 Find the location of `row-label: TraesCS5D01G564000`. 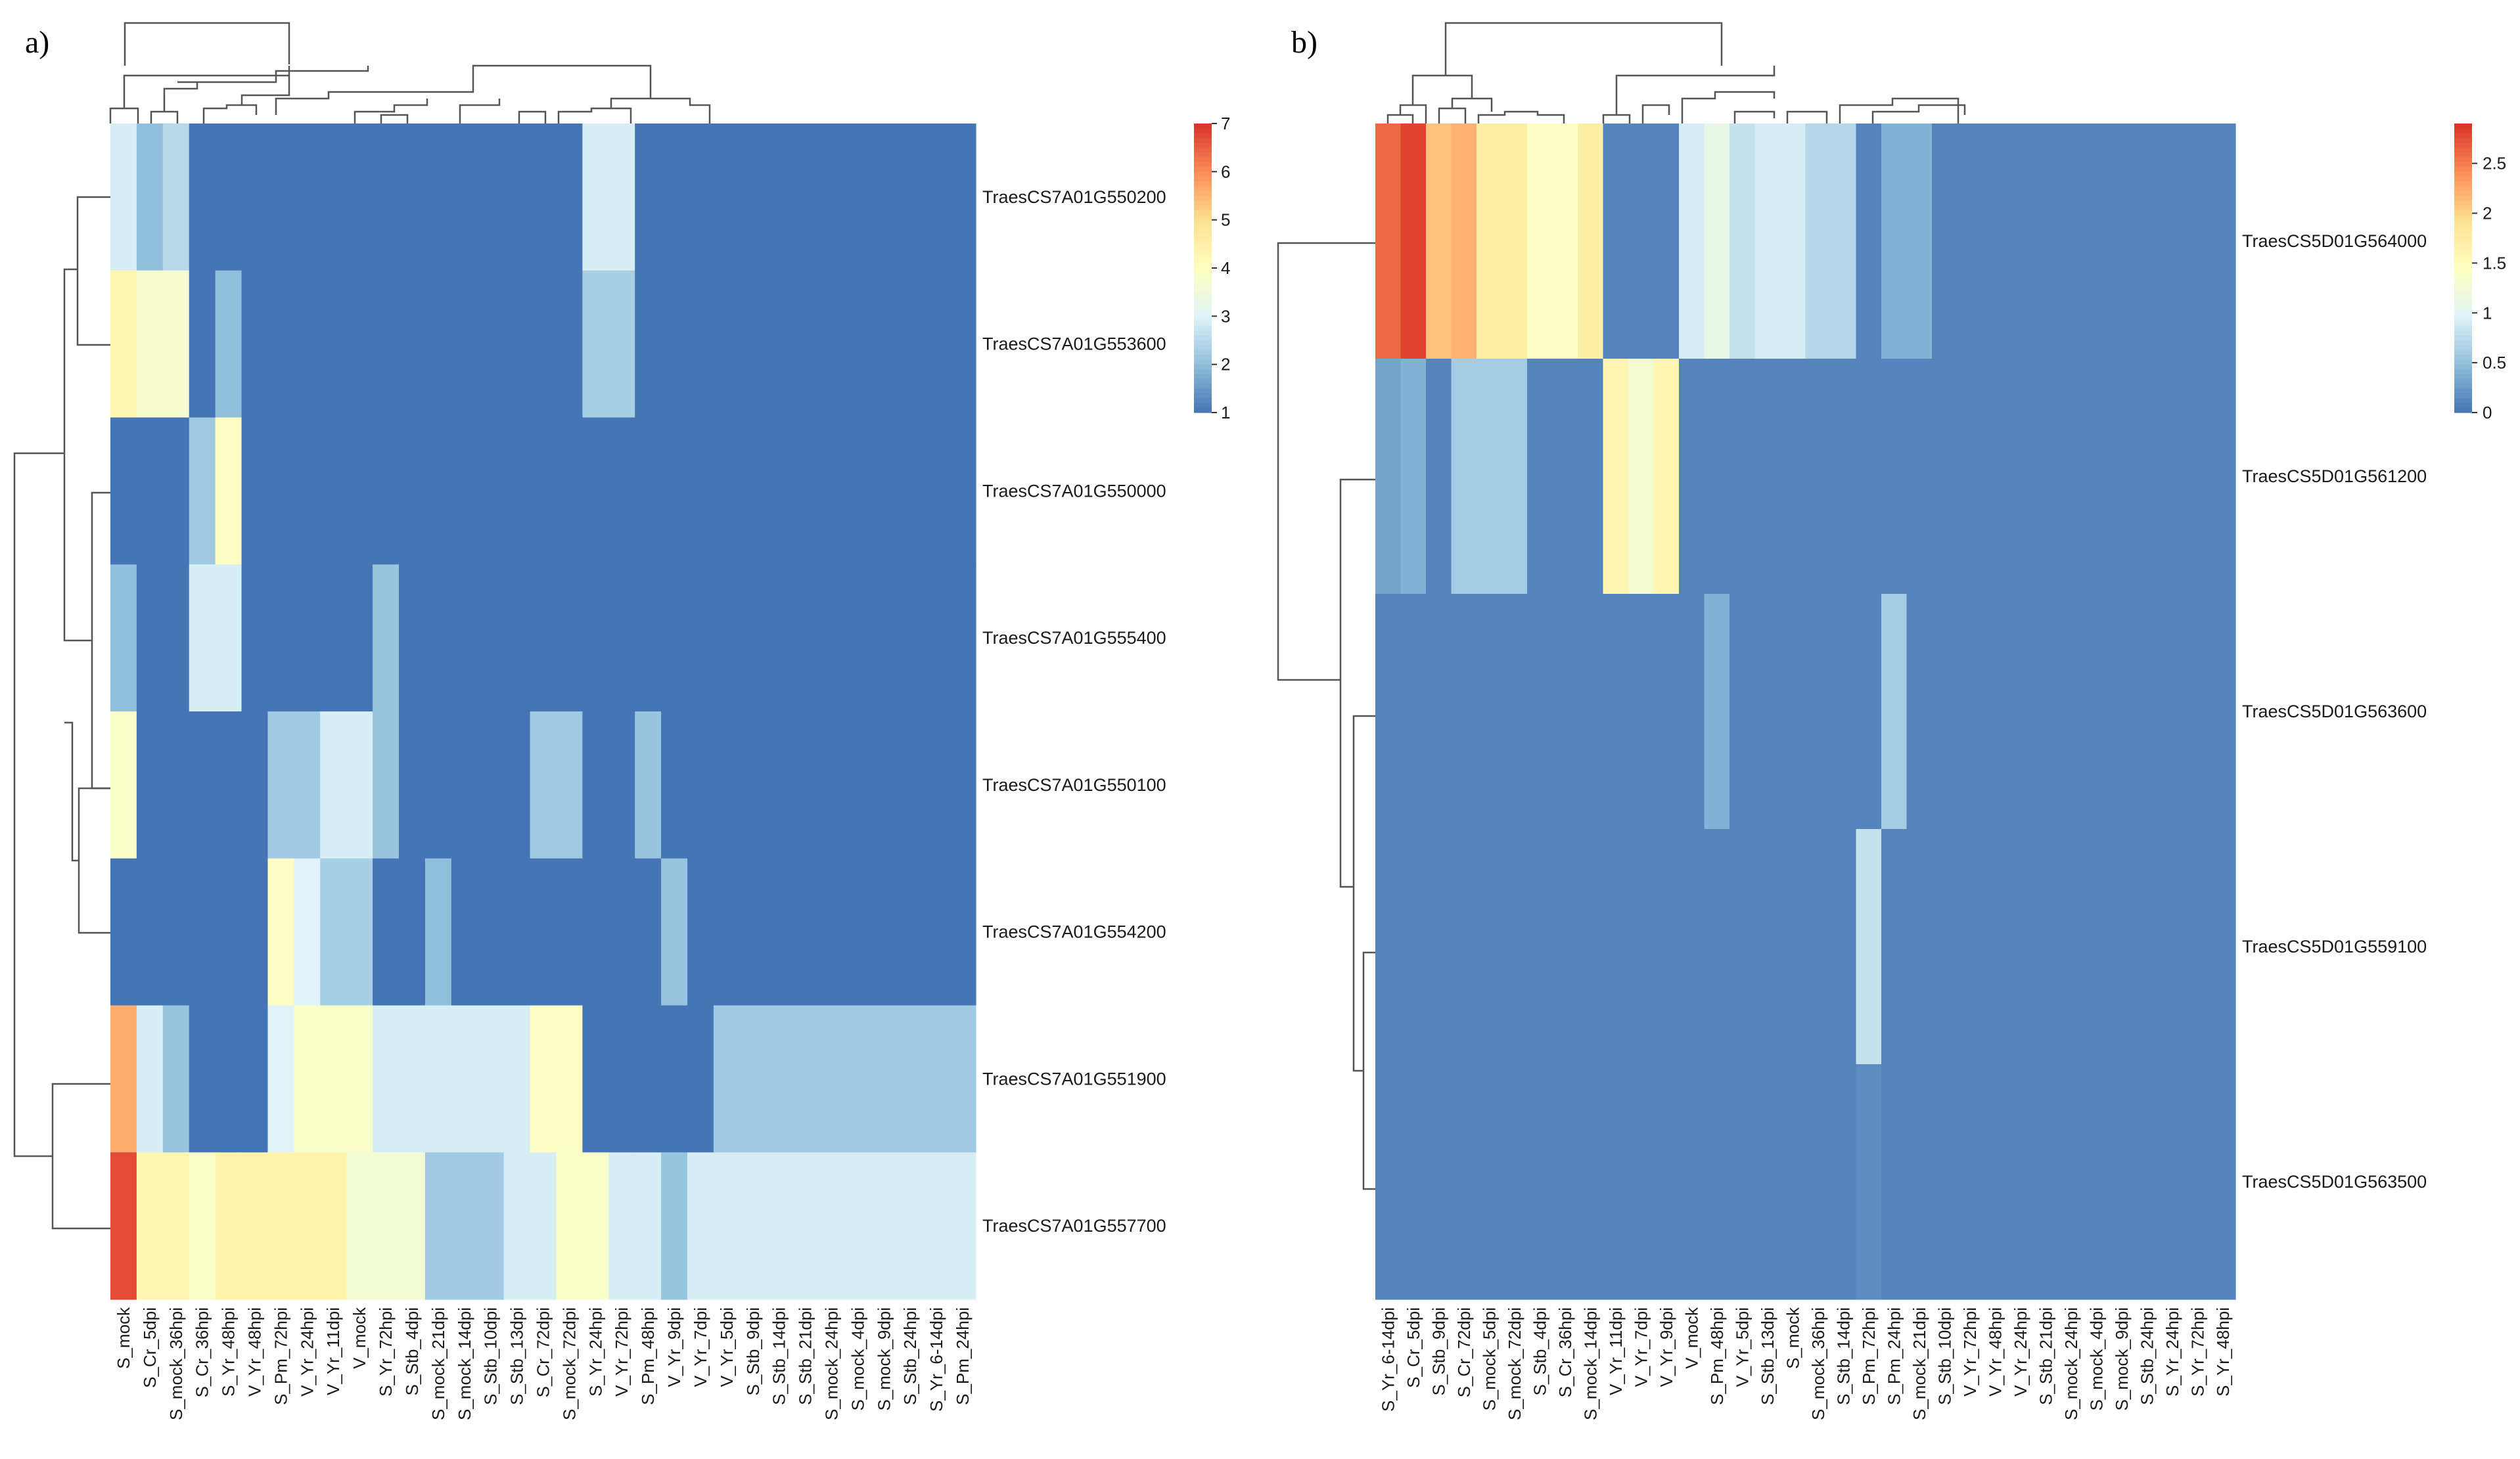

row-label: TraesCS5D01G564000 is located at coordinates (2334, 241).